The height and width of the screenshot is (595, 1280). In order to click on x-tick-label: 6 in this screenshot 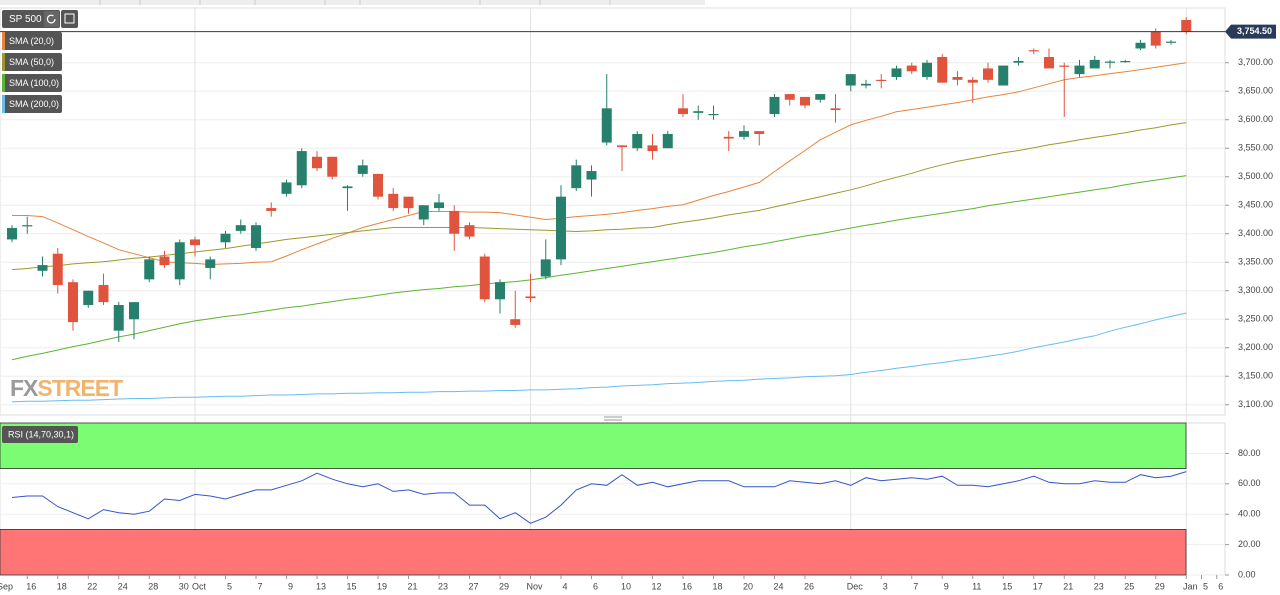, I will do `click(595, 586)`.